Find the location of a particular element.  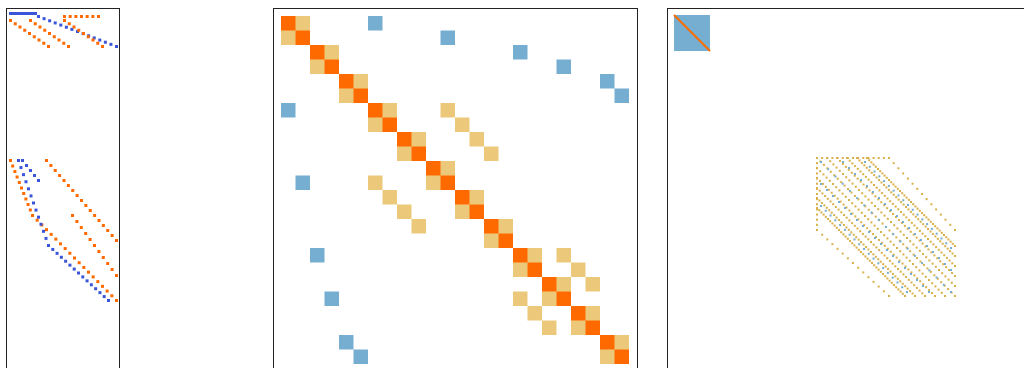

matrix-cell-blue is located at coordinates (563, 66).